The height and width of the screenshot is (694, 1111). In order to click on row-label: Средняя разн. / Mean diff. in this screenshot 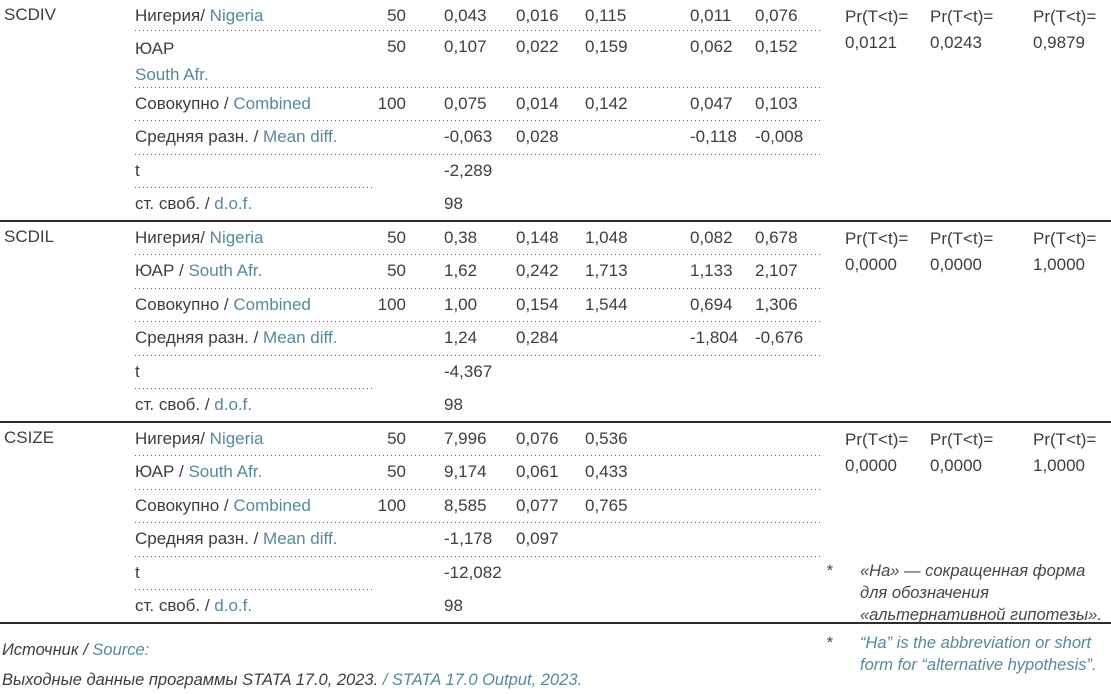, I will do `click(236, 136)`.